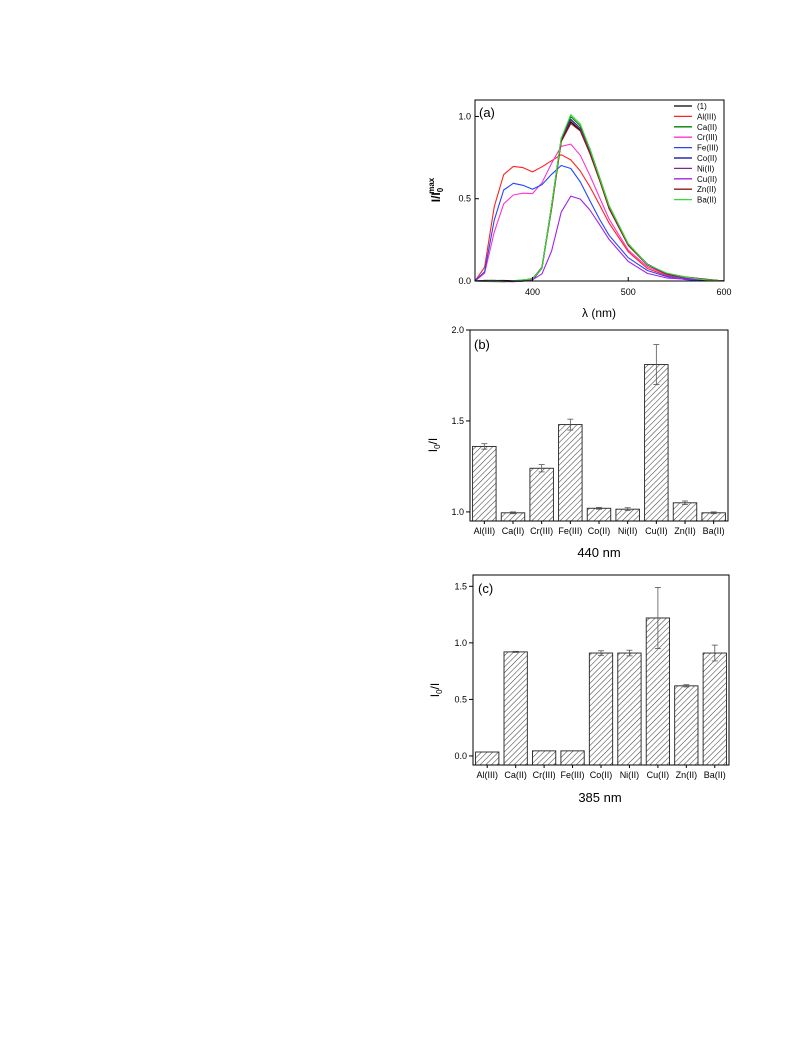 This screenshot has height=1057, width=793. Describe the element at coordinates (485, 588) in the screenshot. I see `panel-label: (c)` at that location.